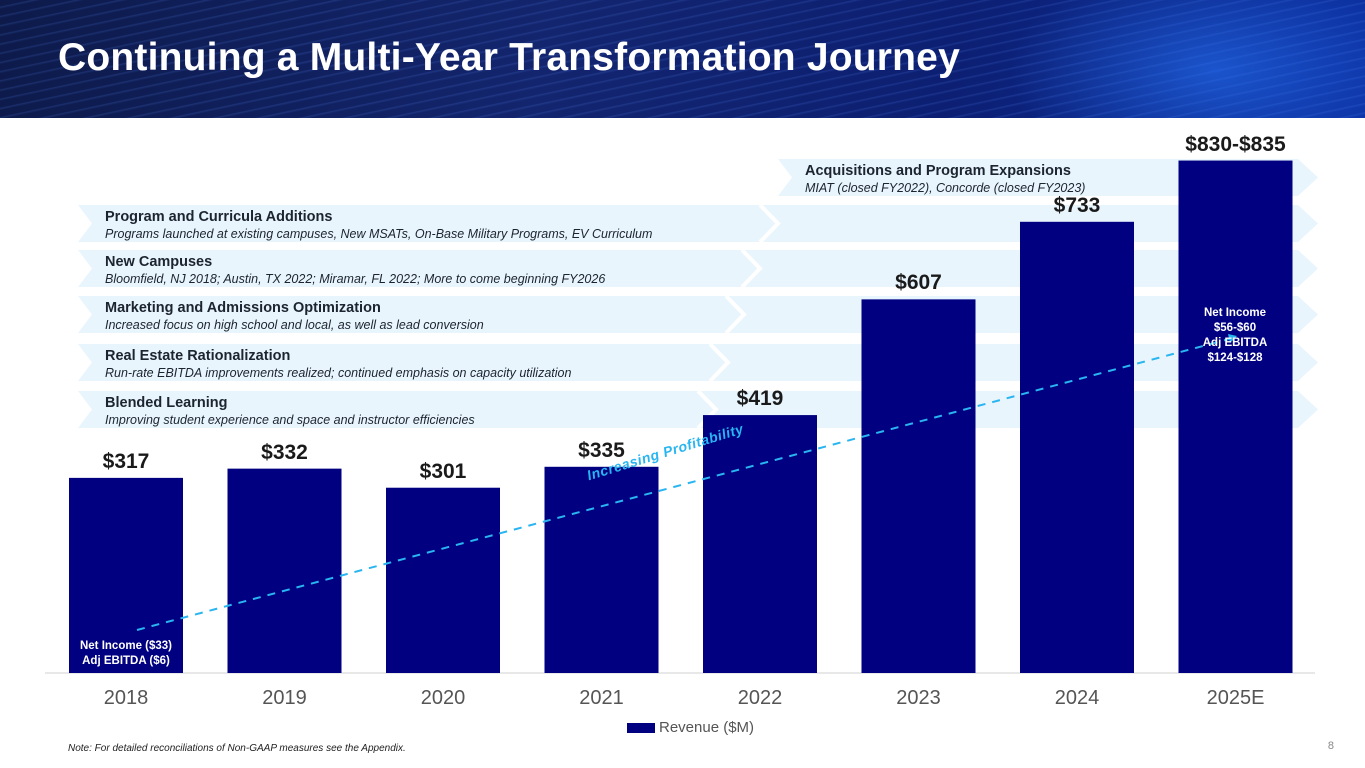 This screenshot has width=1365, height=768. What do you see at coordinates (707, 727) in the screenshot?
I see `legend-label: Revenue ($M)` at bounding box center [707, 727].